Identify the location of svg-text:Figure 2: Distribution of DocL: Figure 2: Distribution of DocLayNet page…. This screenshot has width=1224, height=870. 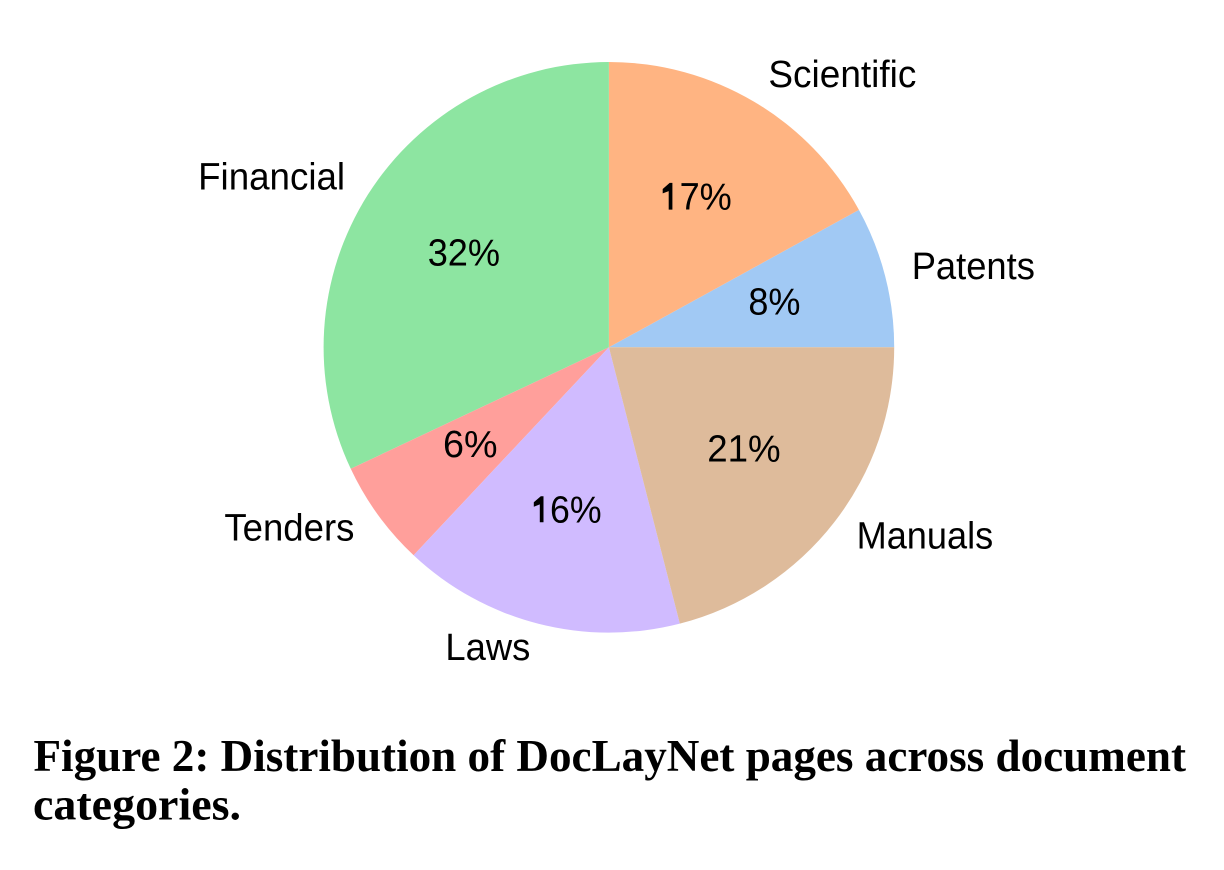
(610, 756).